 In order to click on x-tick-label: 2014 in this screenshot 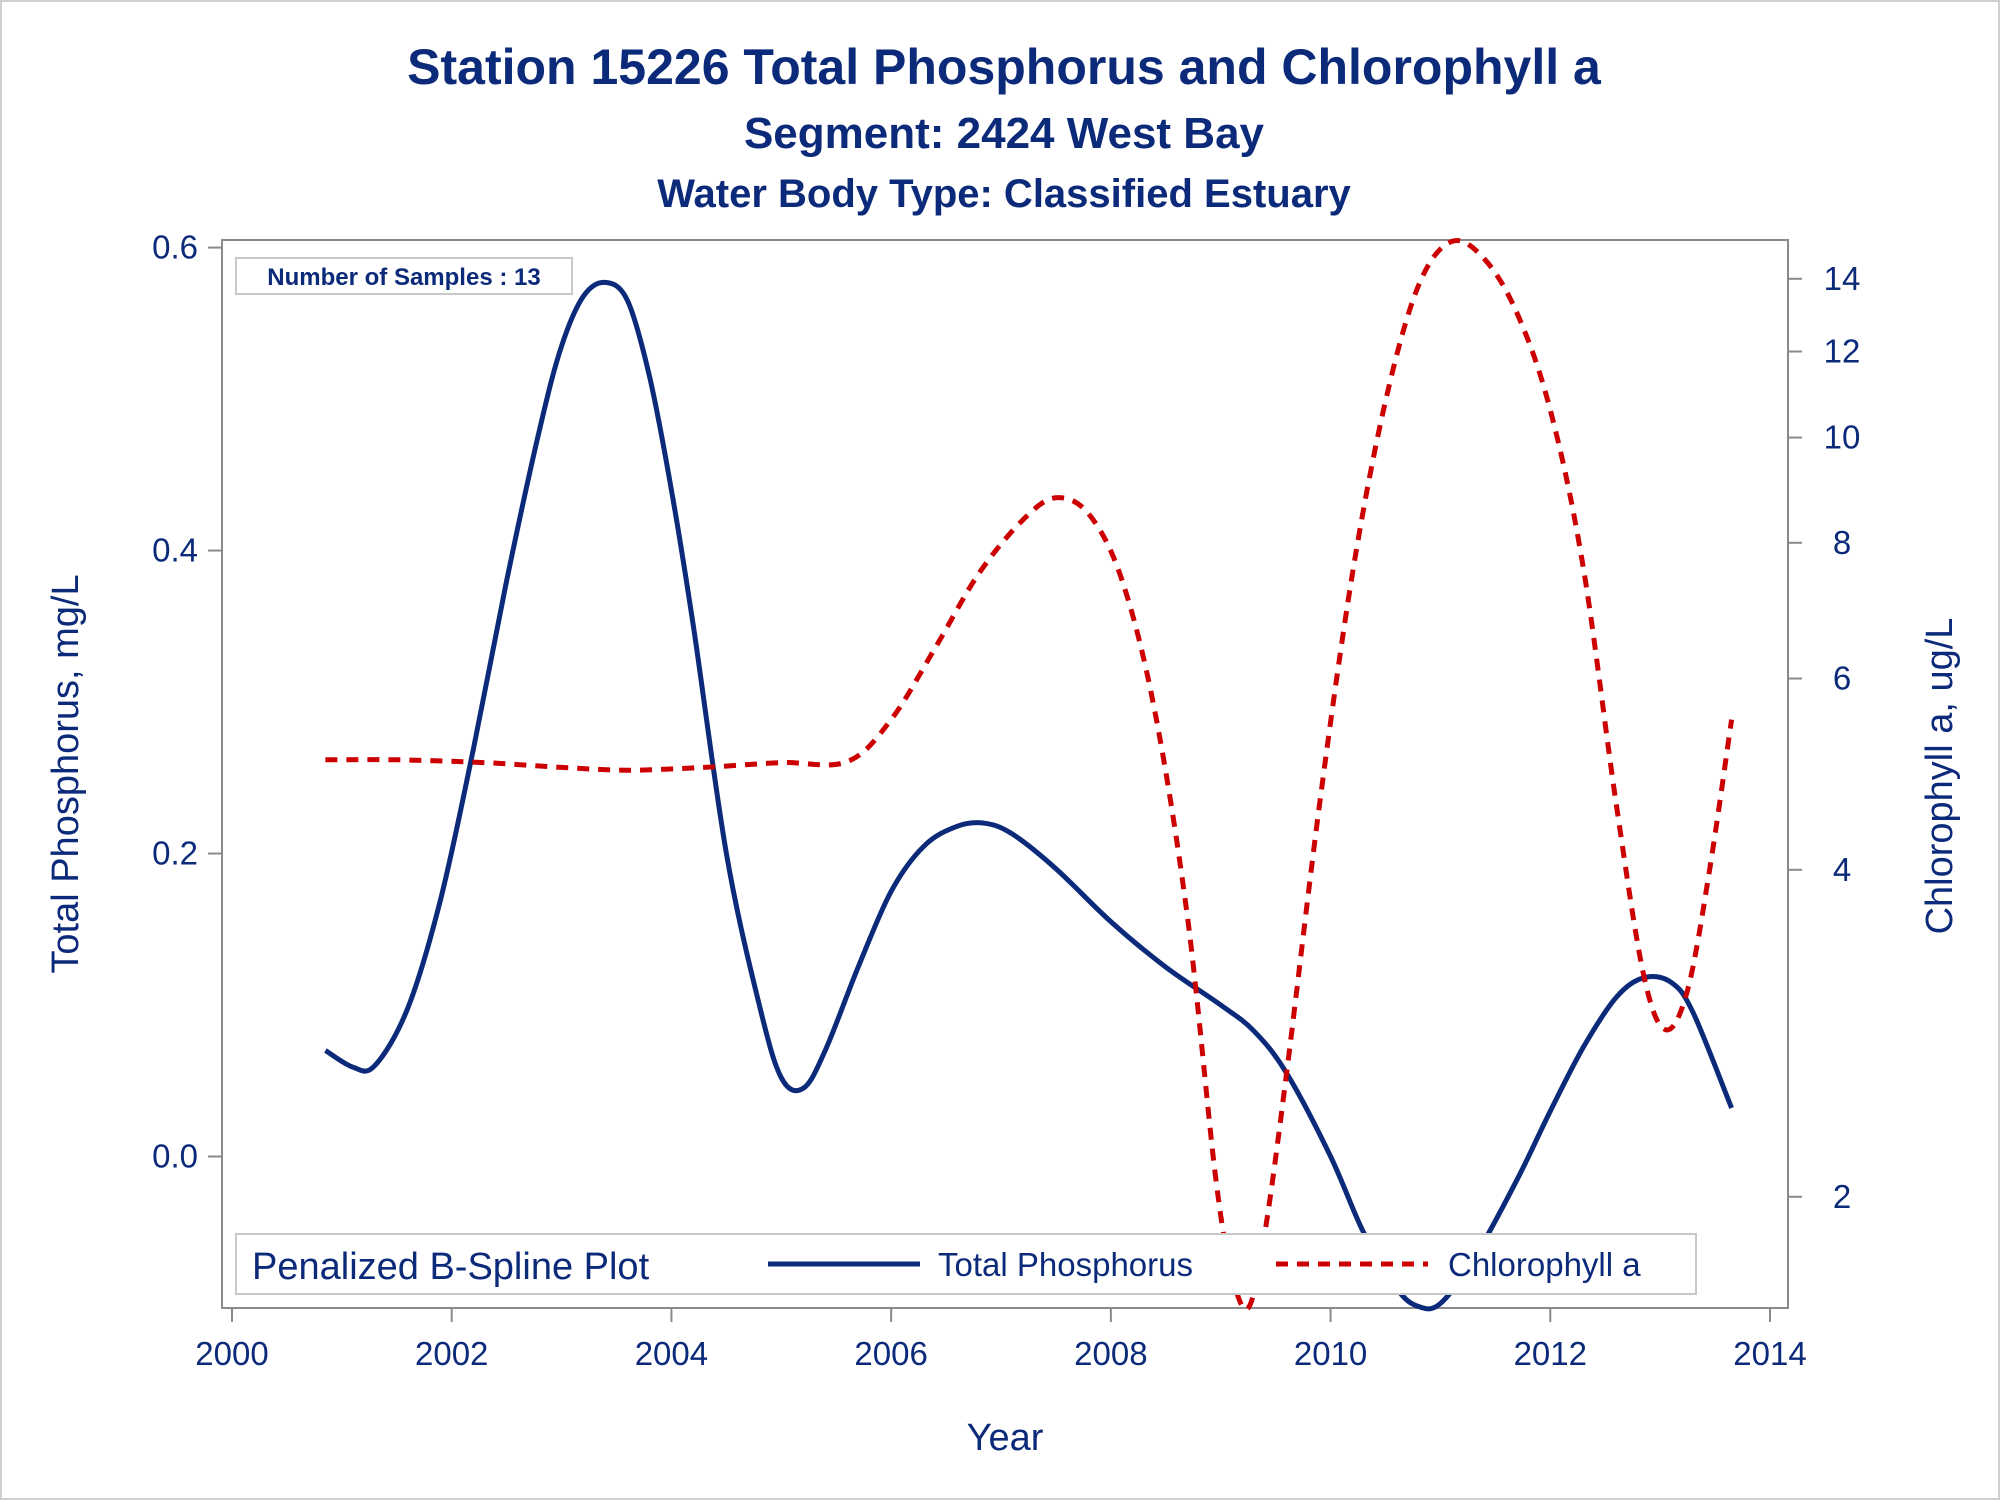, I will do `click(1769, 1353)`.